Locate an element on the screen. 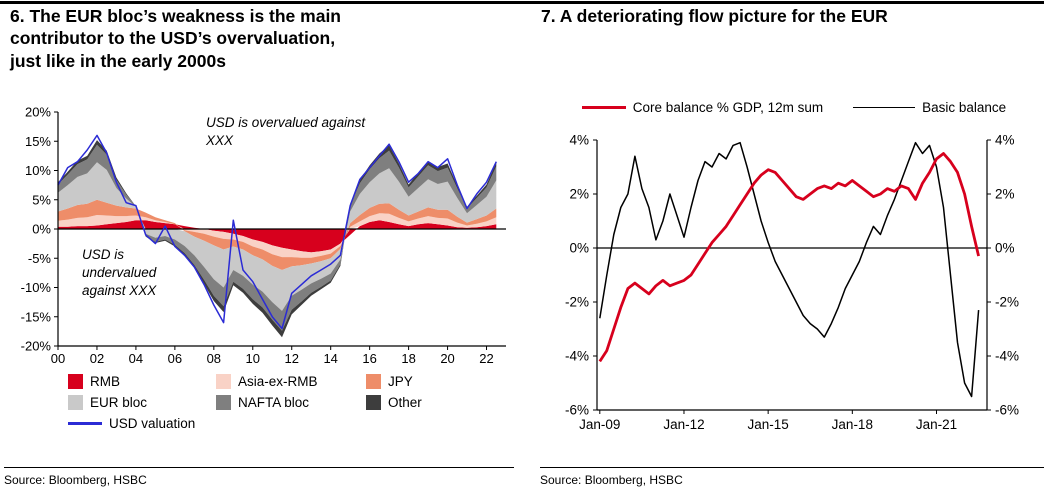  legend-item-rmb: RMB is located at coordinates (142, 381).